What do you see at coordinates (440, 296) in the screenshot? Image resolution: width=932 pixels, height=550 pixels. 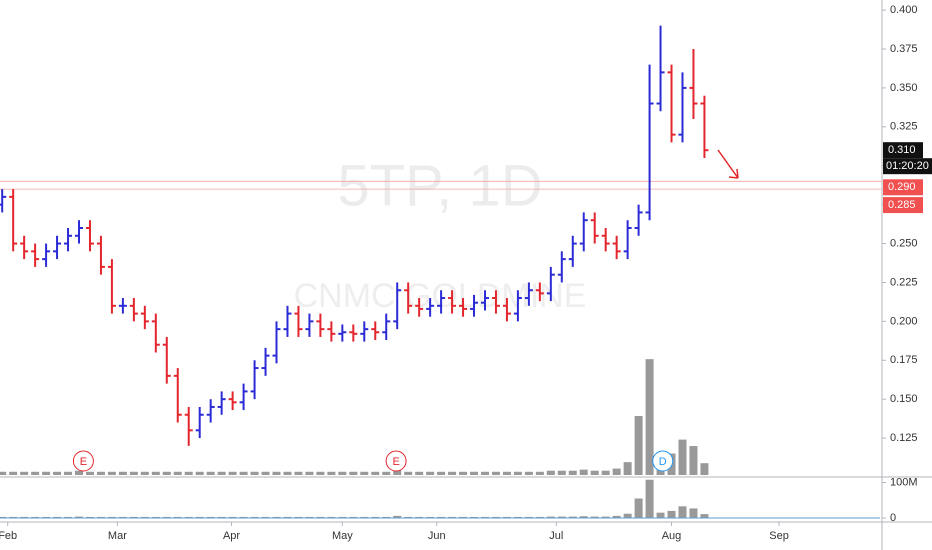 I see `watermark-subtitle: CNMC GOLDMINE` at bounding box center [440, 296].